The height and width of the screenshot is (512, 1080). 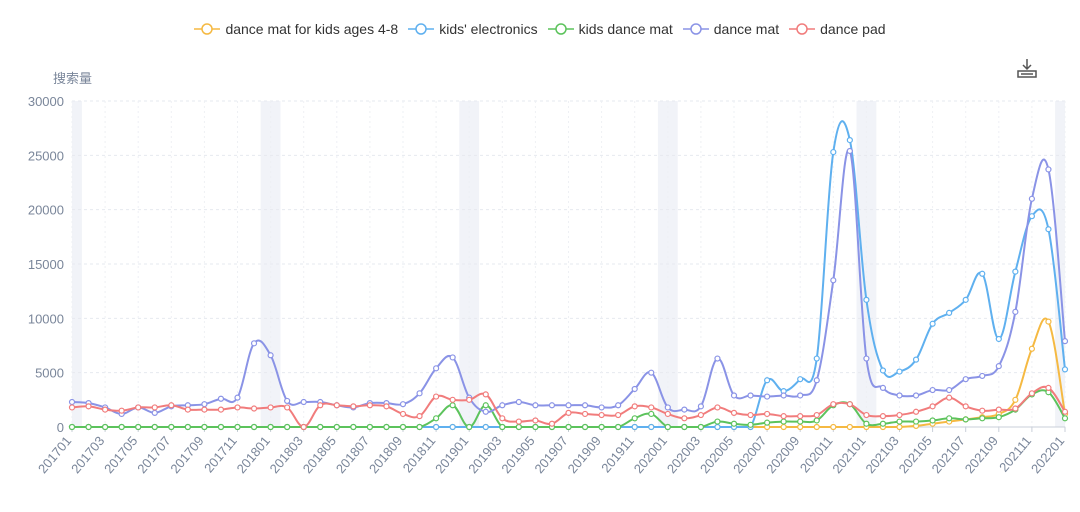 I want to click on download-icon, so click(x=1027, y=68).